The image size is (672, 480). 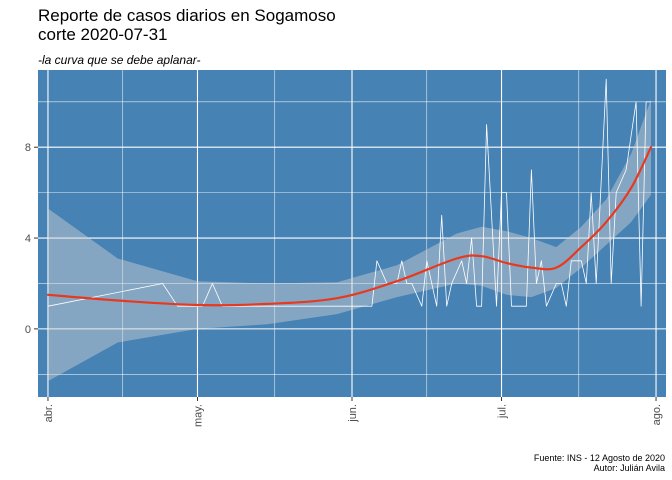 I want to click on x-tick-label: abr., so click(x=49, y=413).